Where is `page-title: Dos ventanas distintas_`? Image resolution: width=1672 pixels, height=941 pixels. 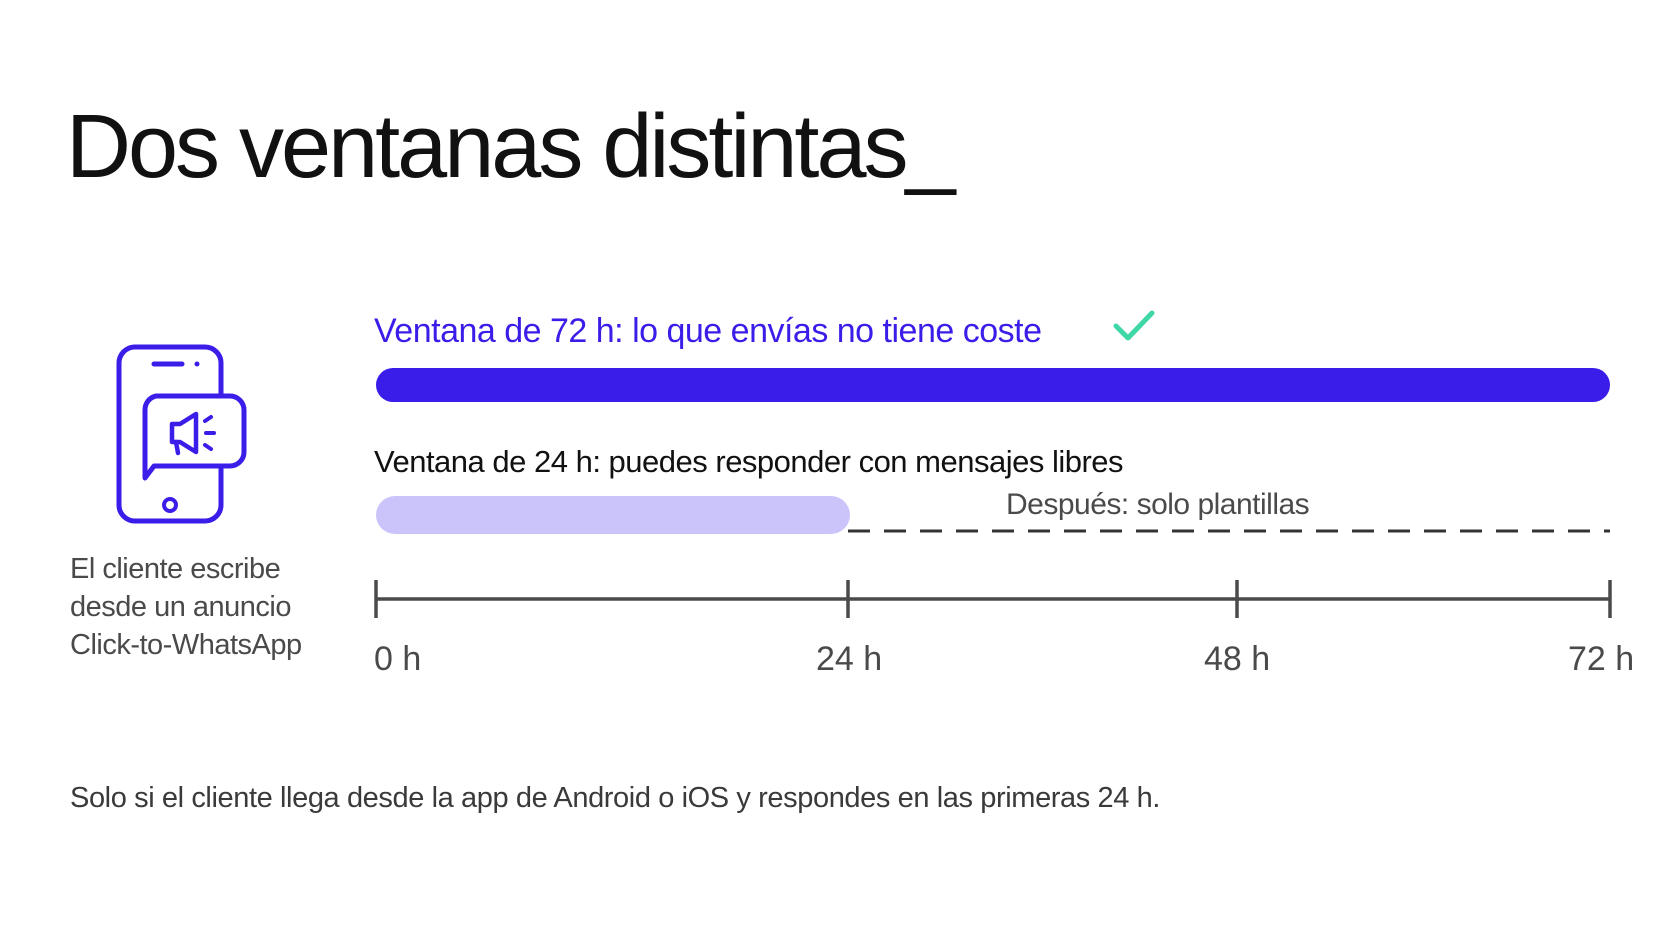 page-title: Dos ventanas distintas_ is located at coordinates (511, 147).